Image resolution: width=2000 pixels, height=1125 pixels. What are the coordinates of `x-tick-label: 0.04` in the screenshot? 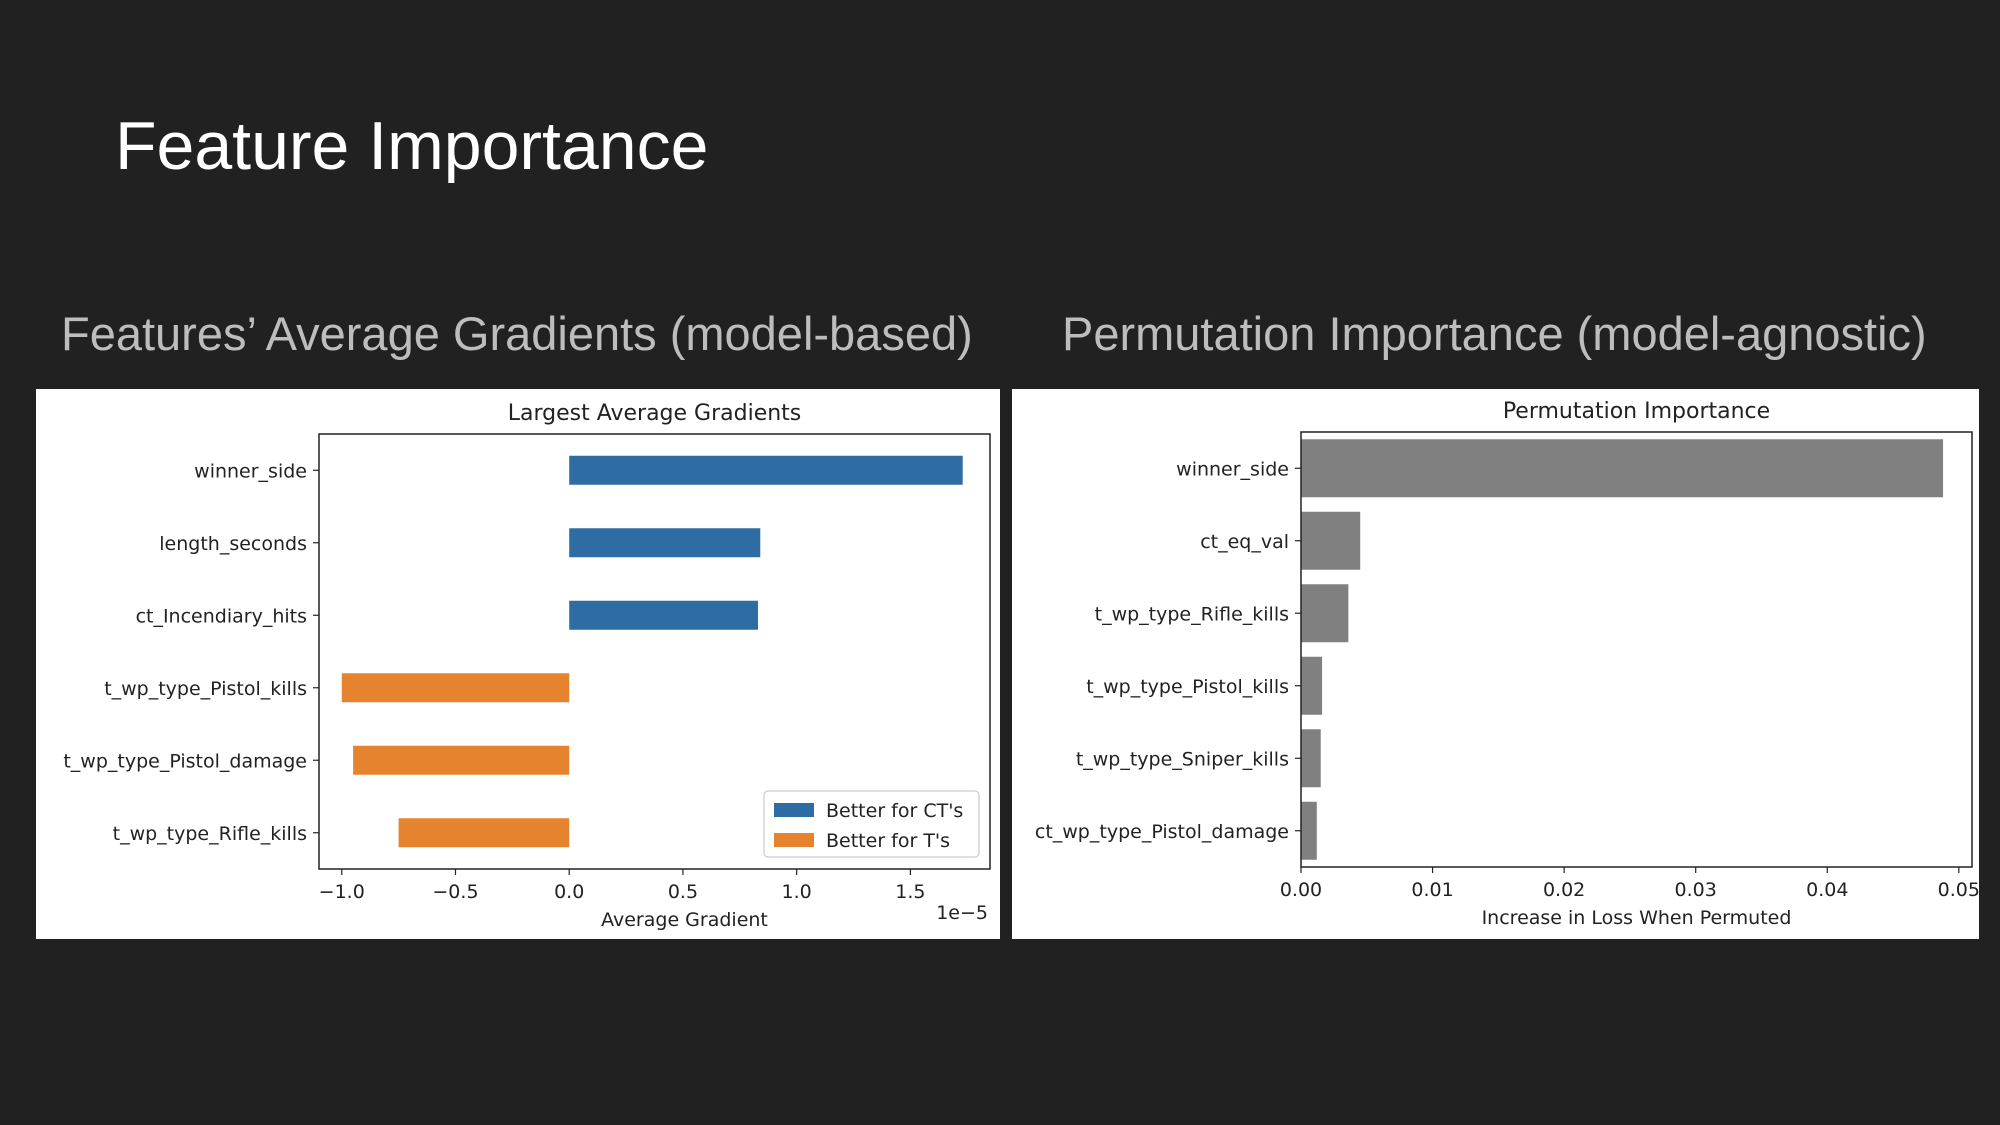 It's located at (1827, 890).